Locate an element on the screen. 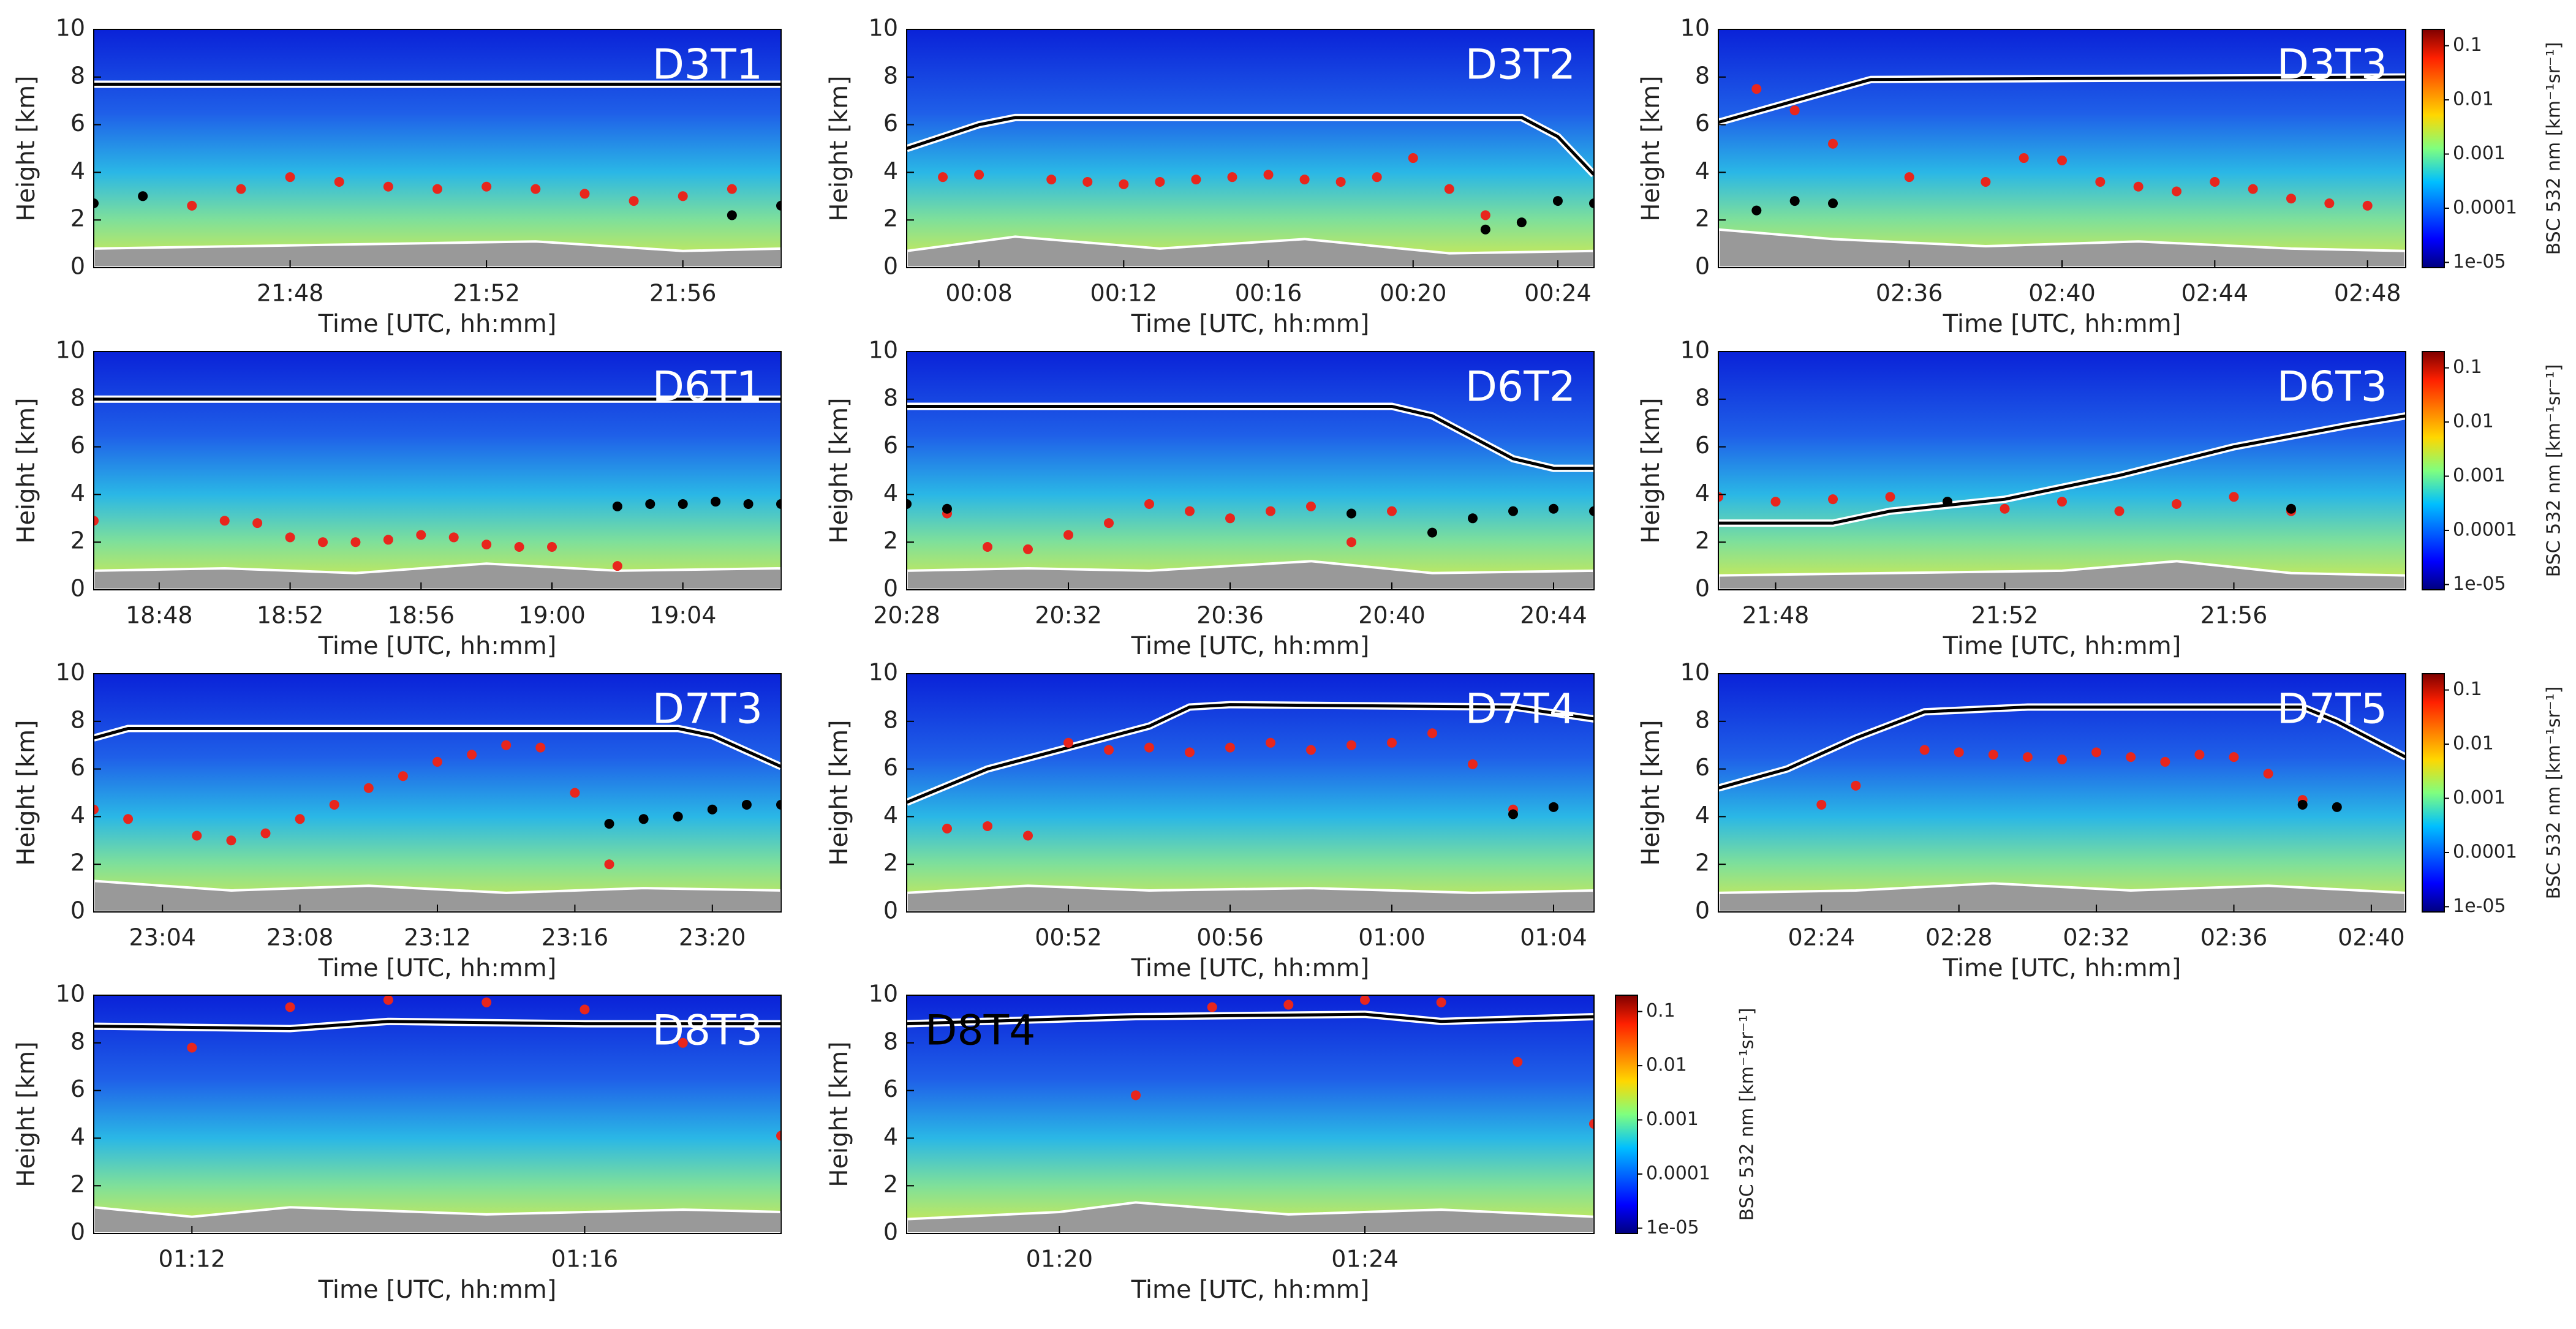 Image resolution: width=2576 pixels, height=1329 pixels. x-tick-label: 23:12 is located at coordinates (437, 937).